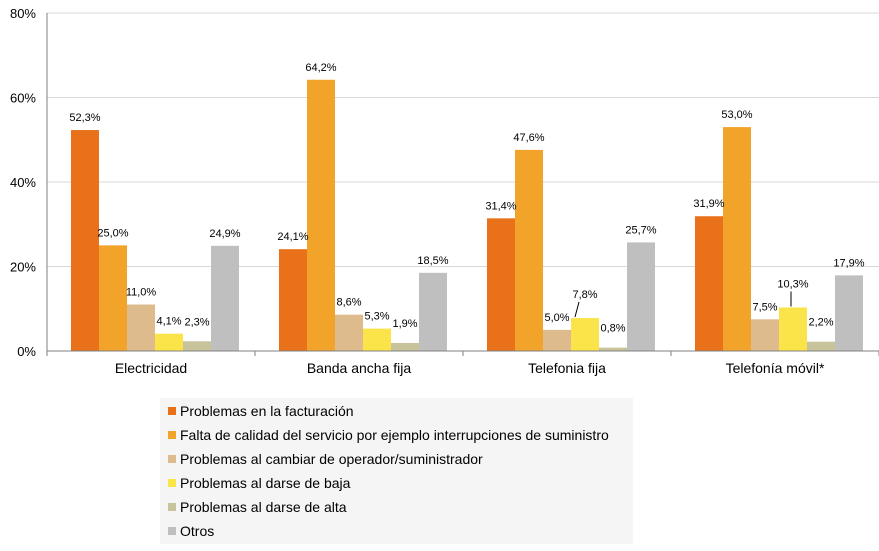 The image size is (879, 551). Describe the element at coordinates (141, 293) in the screenshot. I see `data-label: 11,0%` at that location.